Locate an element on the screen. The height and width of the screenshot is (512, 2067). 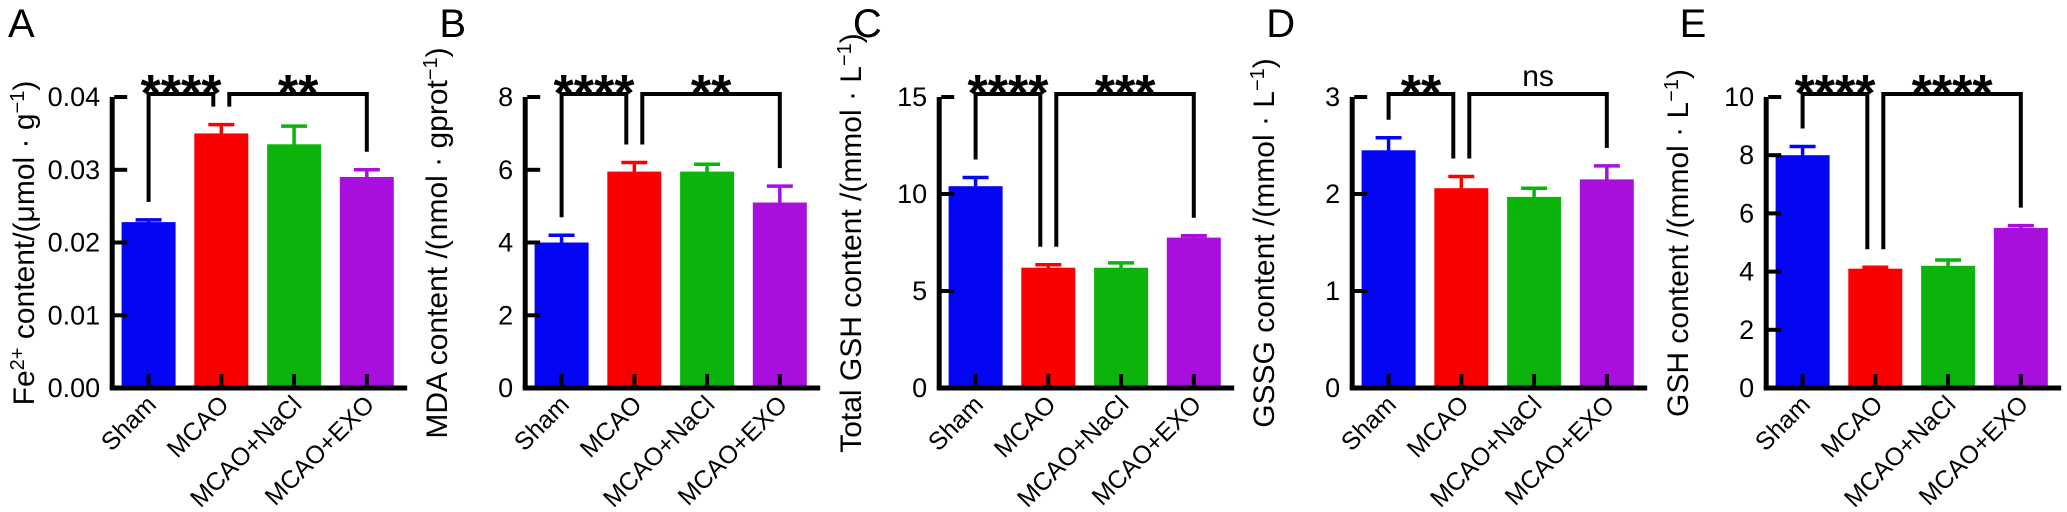
y-tick-label: 0.00 is located at coordinates (74, 388).